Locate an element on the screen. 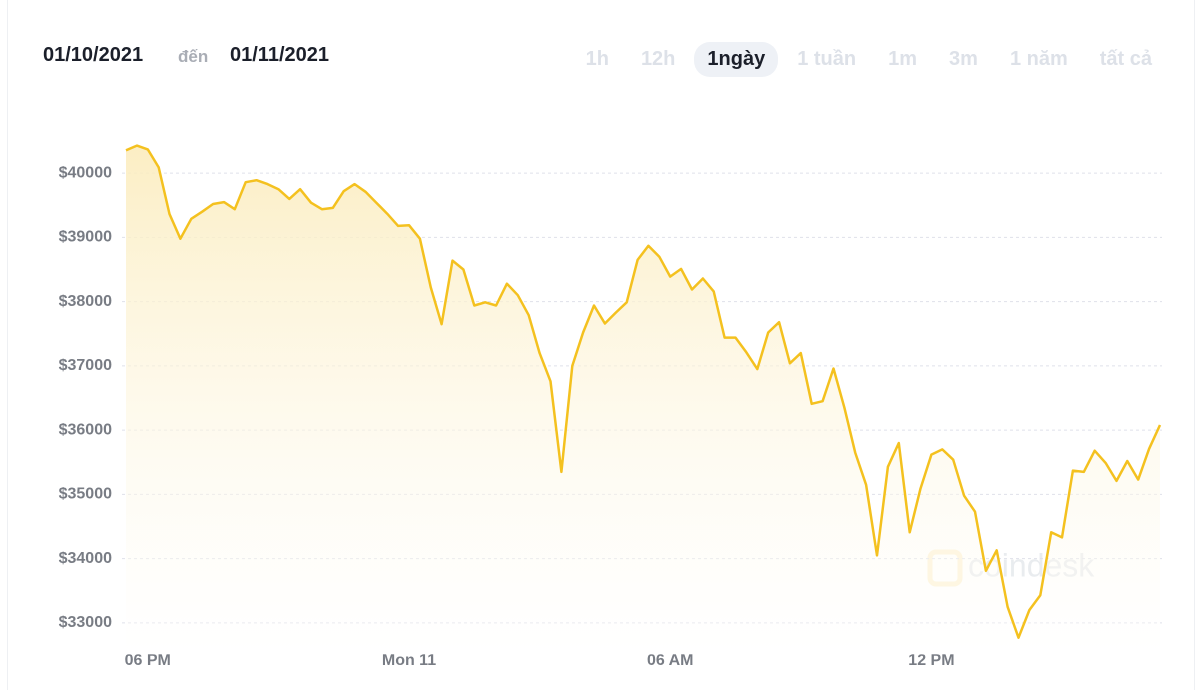 The image size is (1201, 690). range-button: 1h is located at coordinates (597, 59).